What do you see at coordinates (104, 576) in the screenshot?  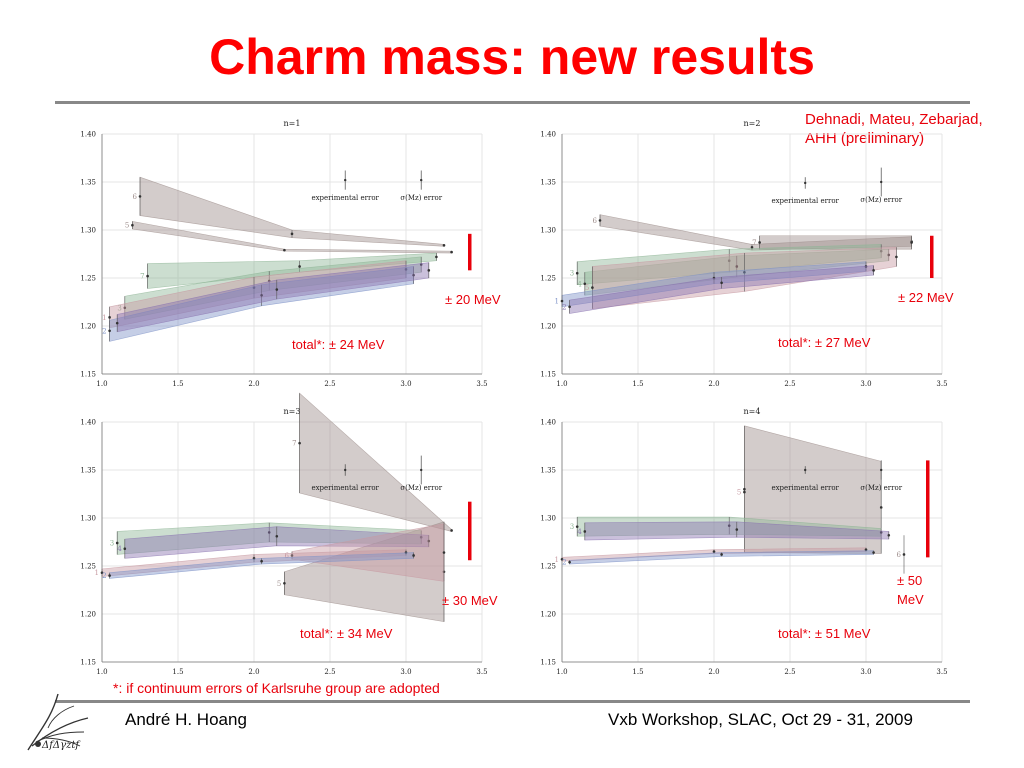 I see `series-label: 2` at bounding box center [104, 576].